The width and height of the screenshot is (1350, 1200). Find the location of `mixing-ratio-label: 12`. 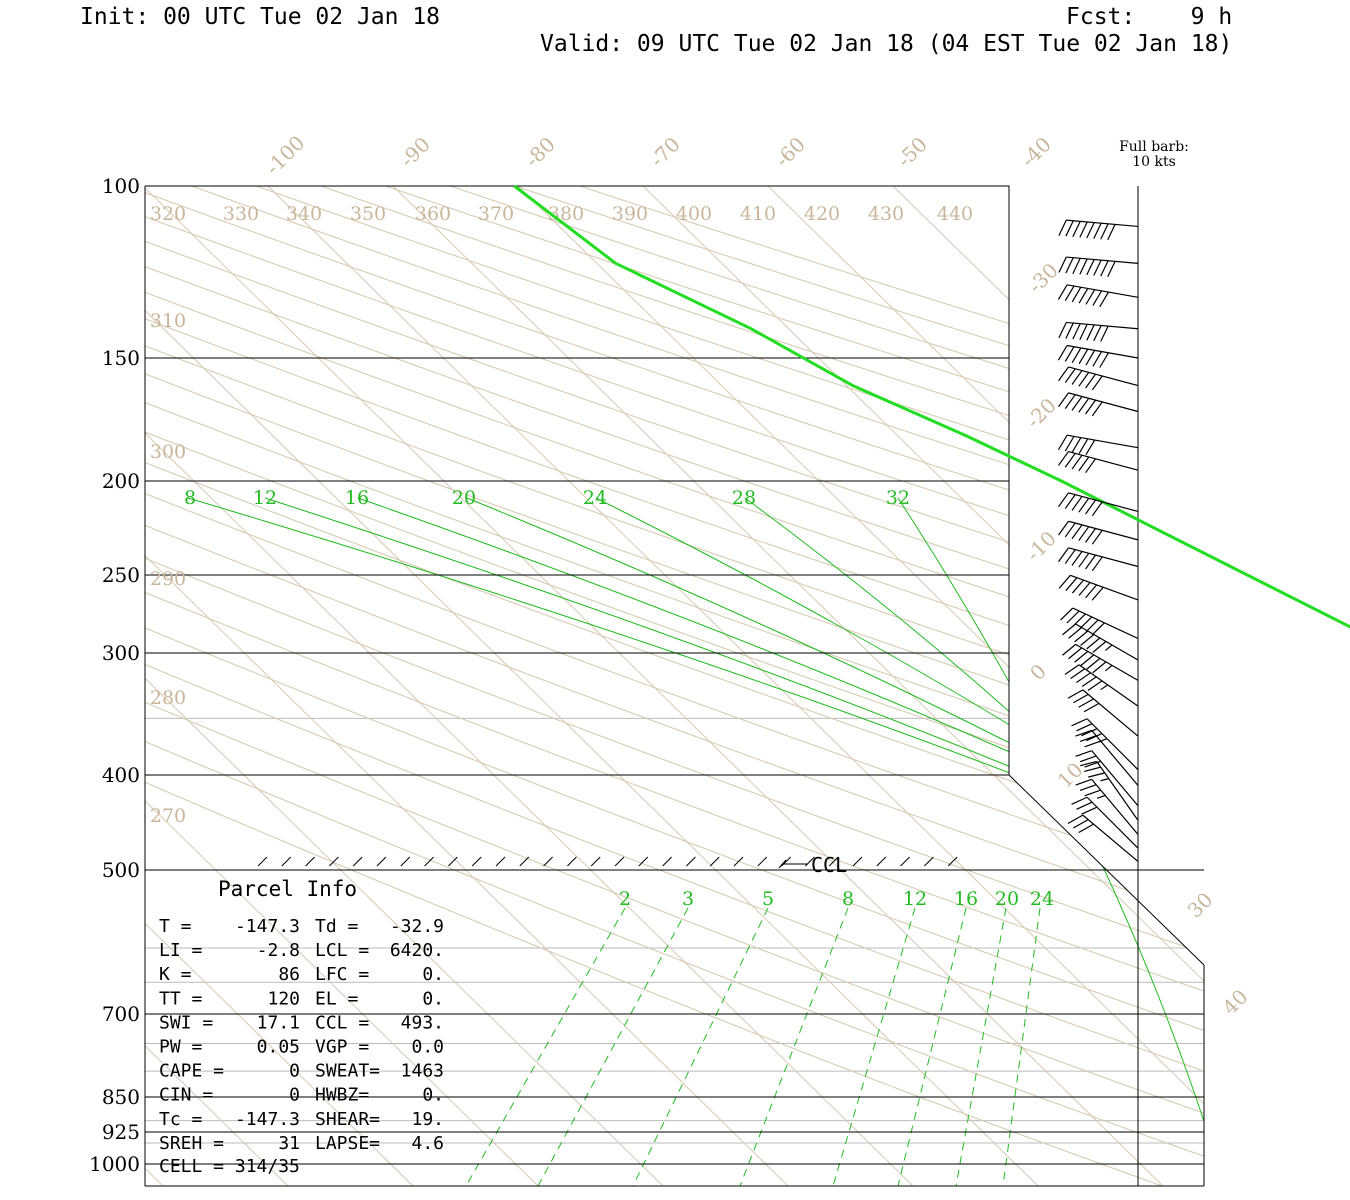

mixing-ratio-label: 12 is located at coordinates (915, 899).